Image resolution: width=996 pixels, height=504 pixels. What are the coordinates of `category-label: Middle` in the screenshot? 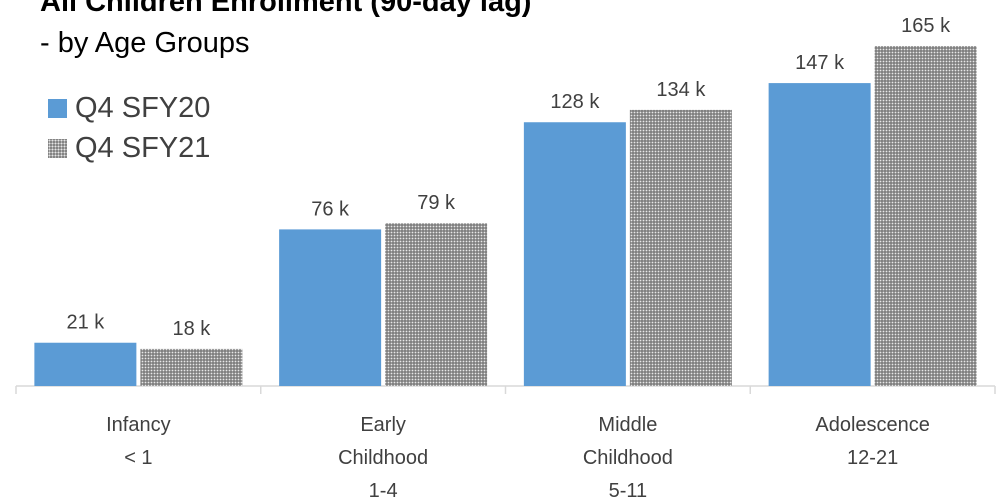 It's located at (627, 425).